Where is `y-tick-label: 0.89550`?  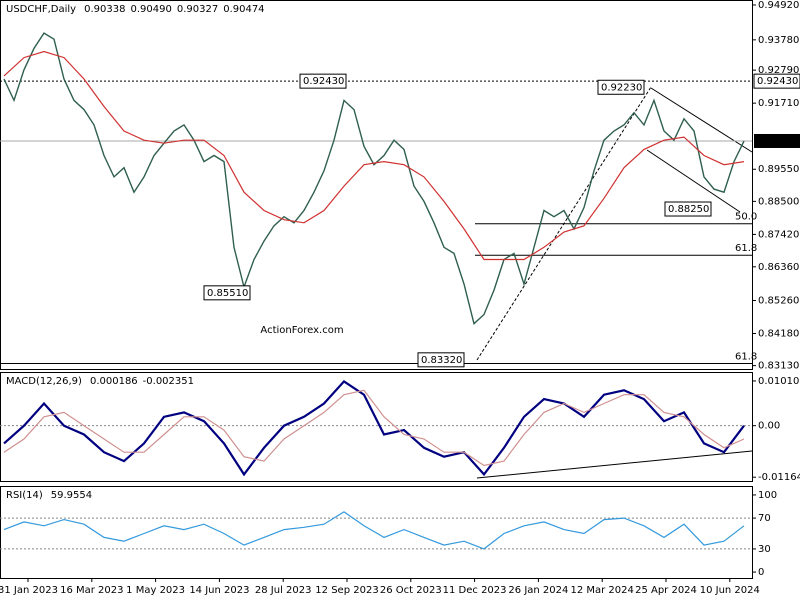 y-tick-label: 0.89550 is located at coordinates (778, 169).